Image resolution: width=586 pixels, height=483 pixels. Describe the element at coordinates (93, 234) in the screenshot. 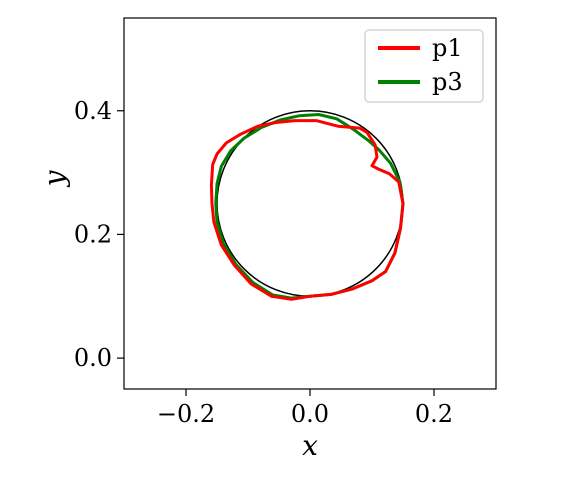

I see `y-tick-label: 0.2` at that location.